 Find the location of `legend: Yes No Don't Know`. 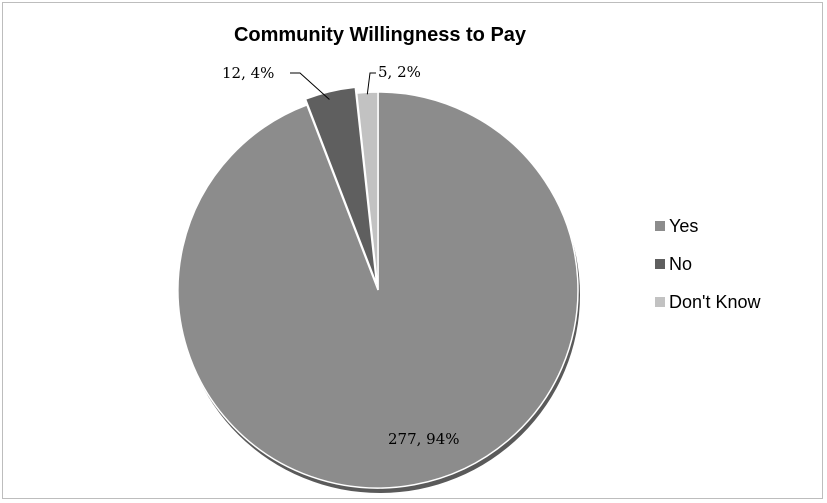

legend: Yes No Don't Know is located at coordinates (708, 264).